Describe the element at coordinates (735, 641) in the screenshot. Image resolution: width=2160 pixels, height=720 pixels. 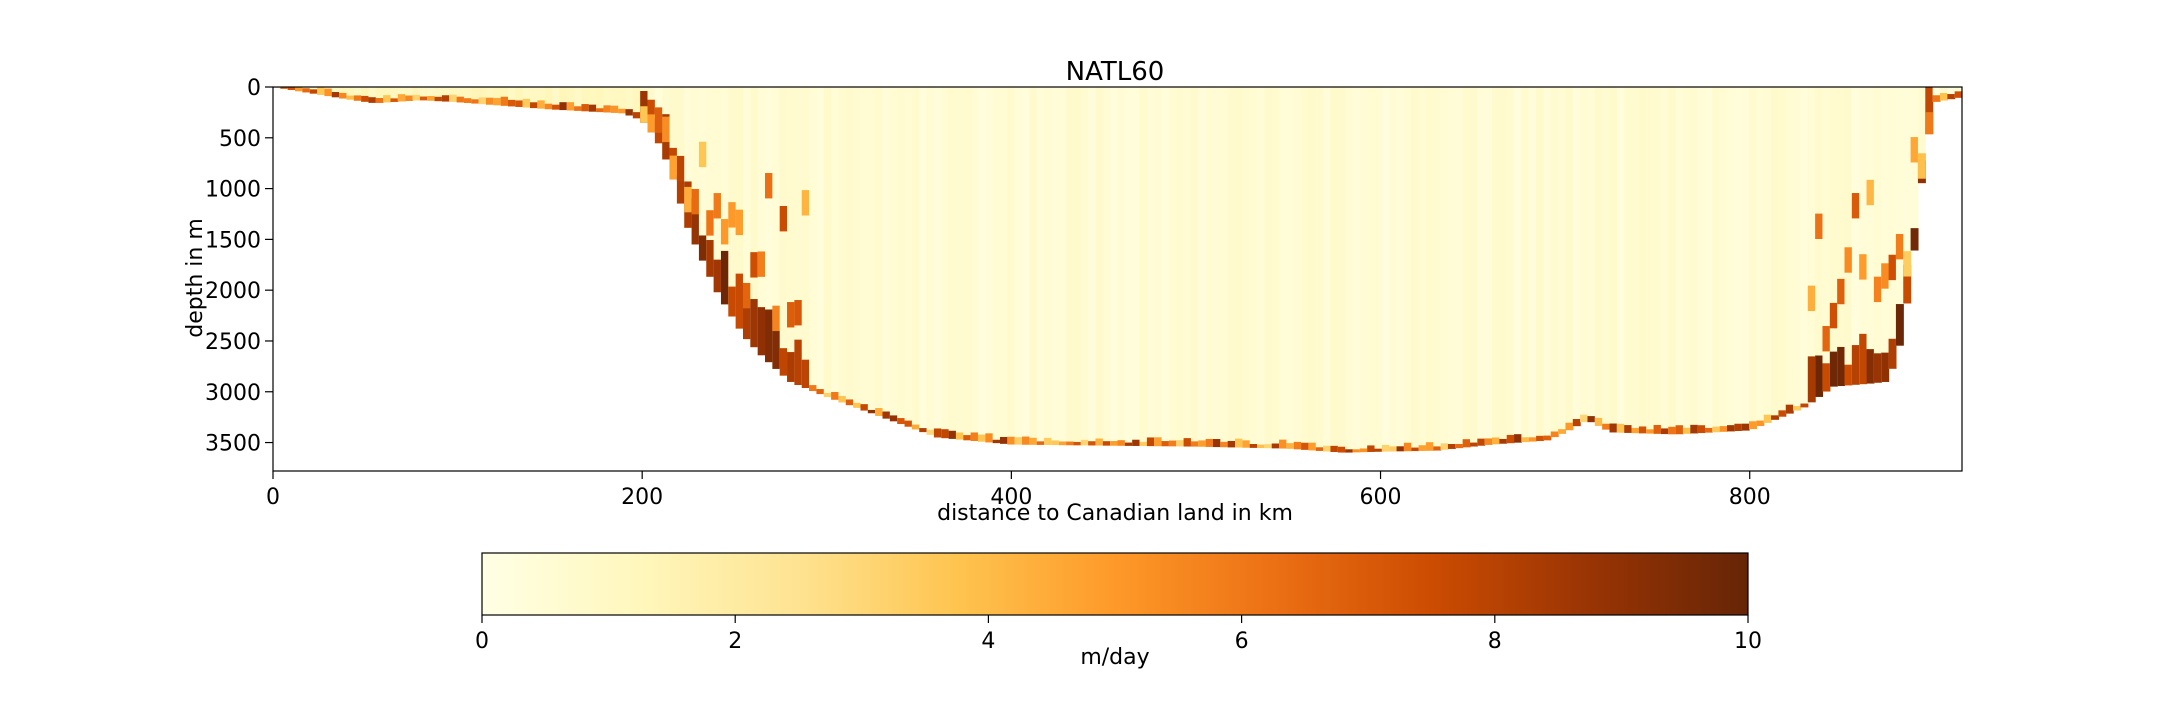
I see `colorbar-tick-label: 2` at that location.